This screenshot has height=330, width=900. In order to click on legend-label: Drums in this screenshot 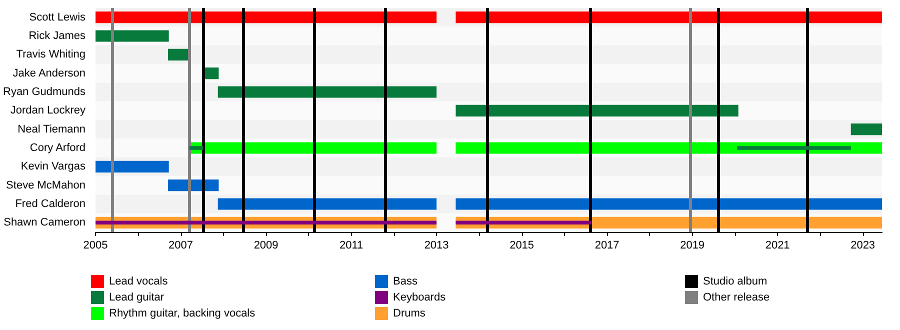, I will do `click(409, 314)`.